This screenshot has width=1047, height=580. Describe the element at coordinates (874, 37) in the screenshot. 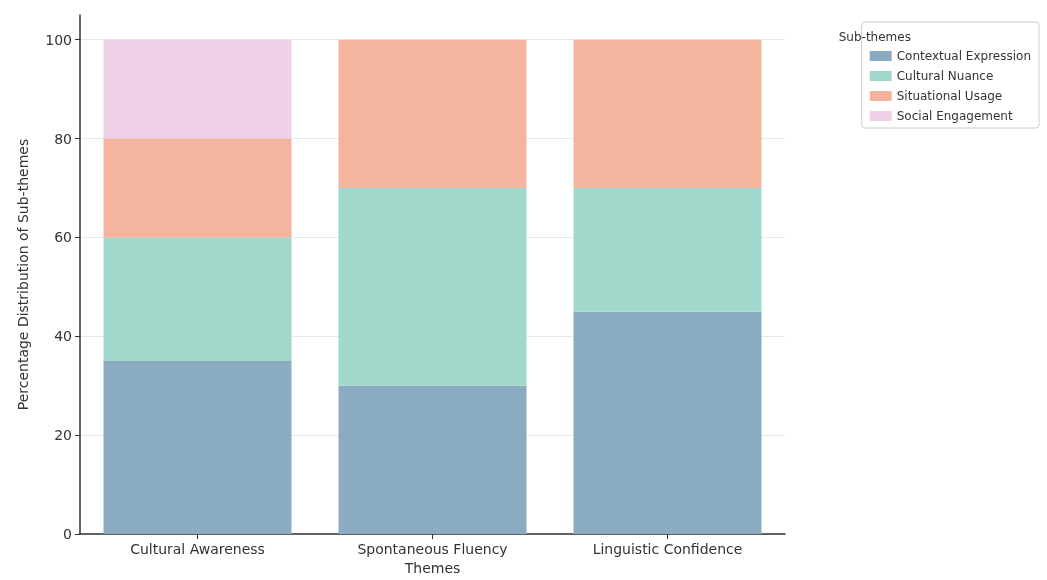

I see `legend-title: Sub-themes` at that location.